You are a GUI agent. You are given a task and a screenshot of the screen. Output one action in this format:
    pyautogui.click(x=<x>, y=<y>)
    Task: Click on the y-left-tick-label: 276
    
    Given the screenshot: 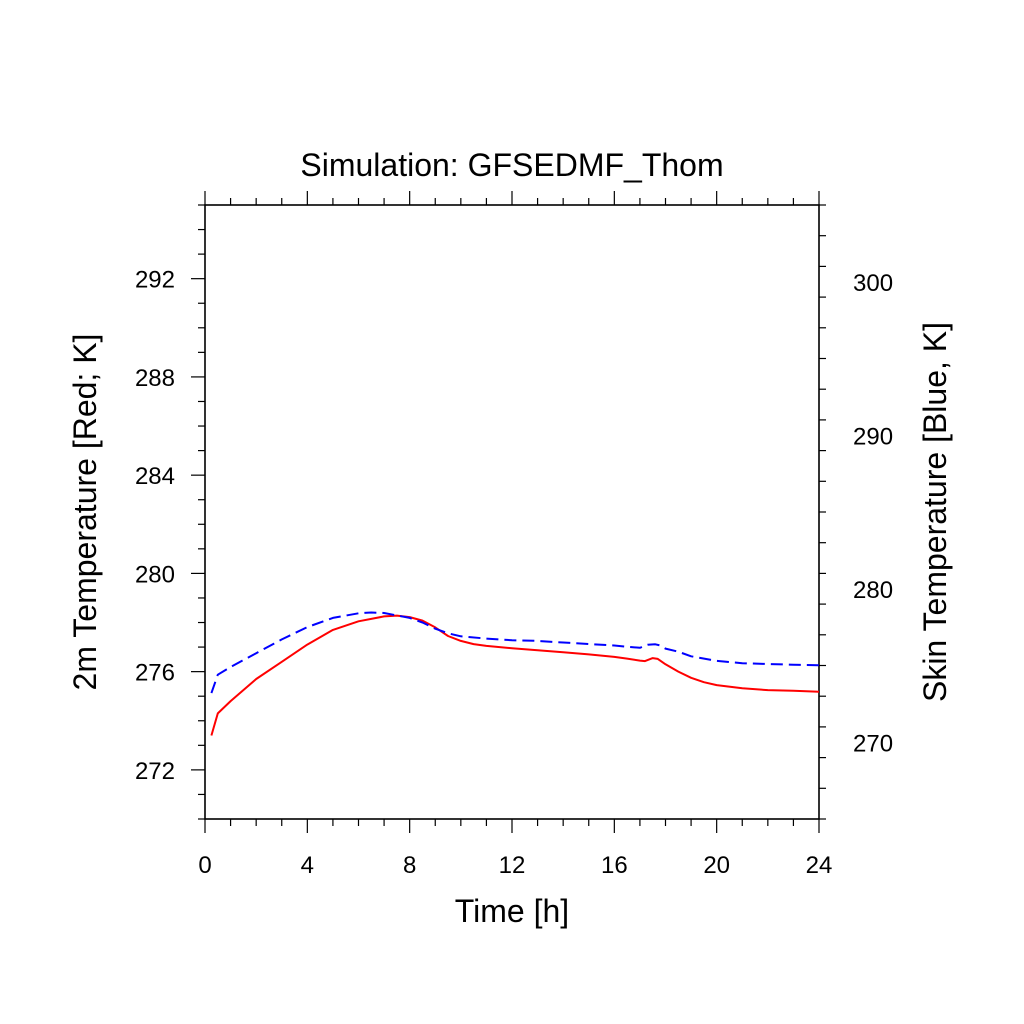 What is the action you would take?
    pyautogui.click(x=155, y=673)
    